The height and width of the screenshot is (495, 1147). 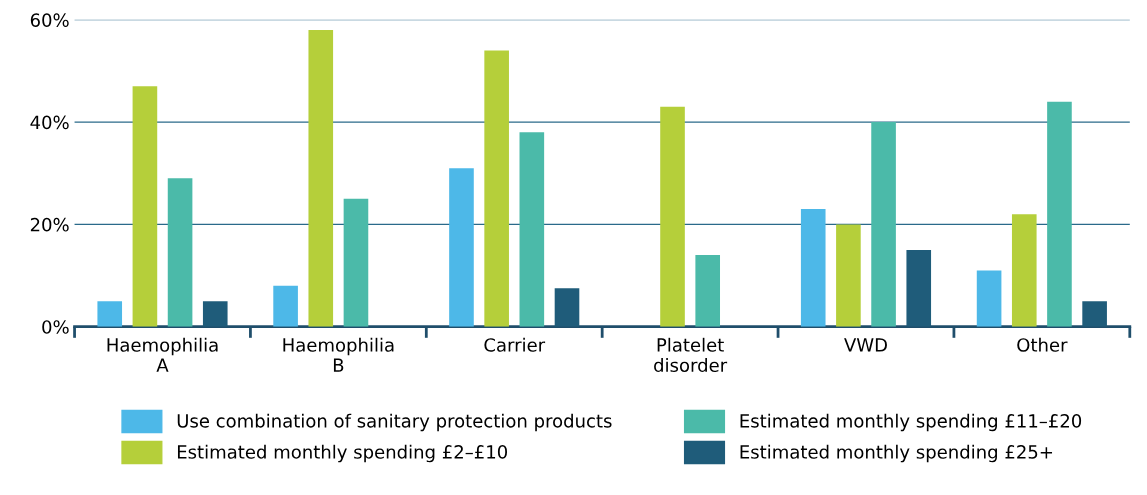 I want to click on legend-label: Use combination of sanitary protection products, so click(x=394, y=422).